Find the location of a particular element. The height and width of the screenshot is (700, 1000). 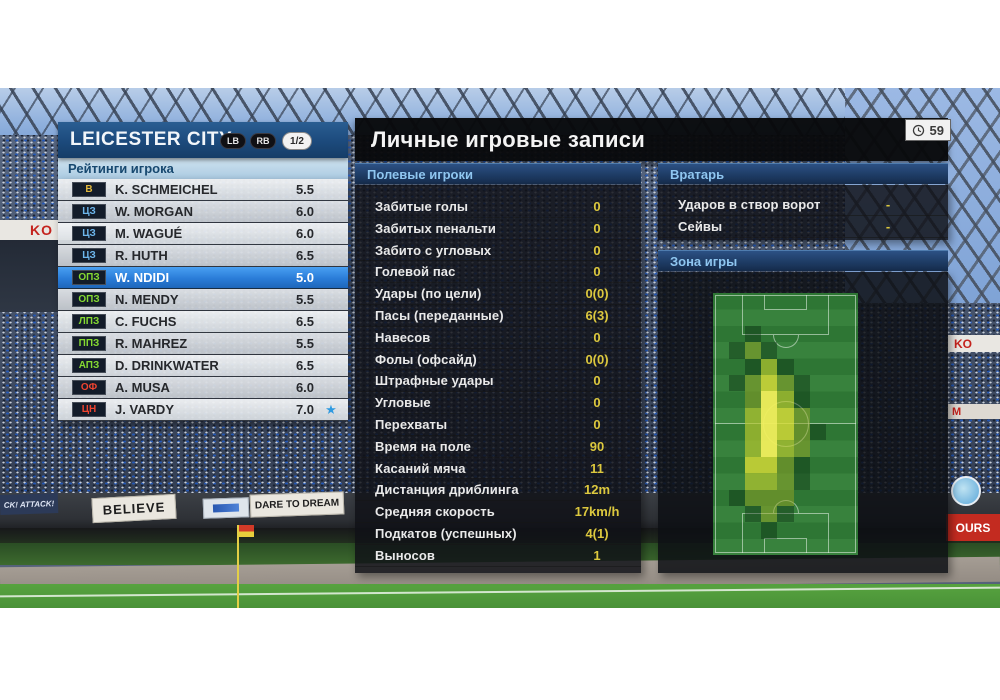

stat-row: Ударов в створ ворот - is located at coordinates (803, 205).